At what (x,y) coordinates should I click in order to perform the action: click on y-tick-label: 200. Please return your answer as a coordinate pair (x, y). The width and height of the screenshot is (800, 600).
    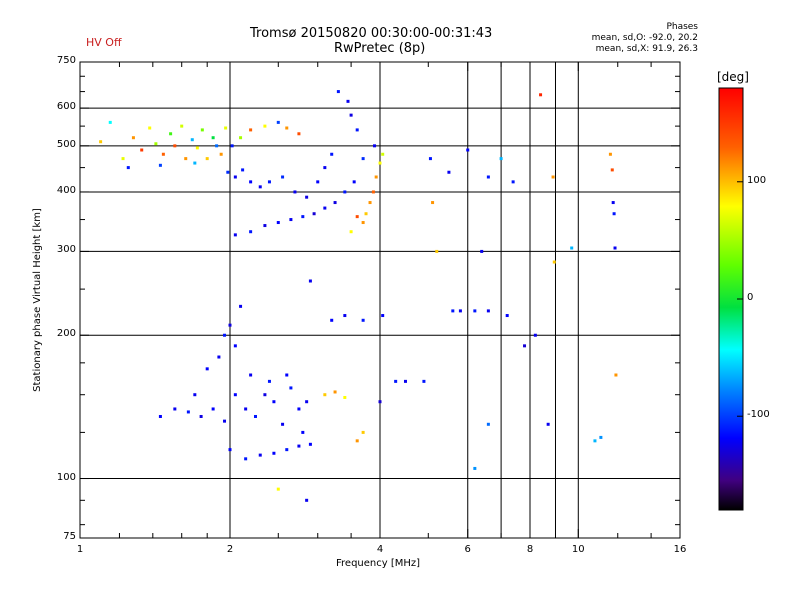
    Looking at the image, I should click on (66, 334).